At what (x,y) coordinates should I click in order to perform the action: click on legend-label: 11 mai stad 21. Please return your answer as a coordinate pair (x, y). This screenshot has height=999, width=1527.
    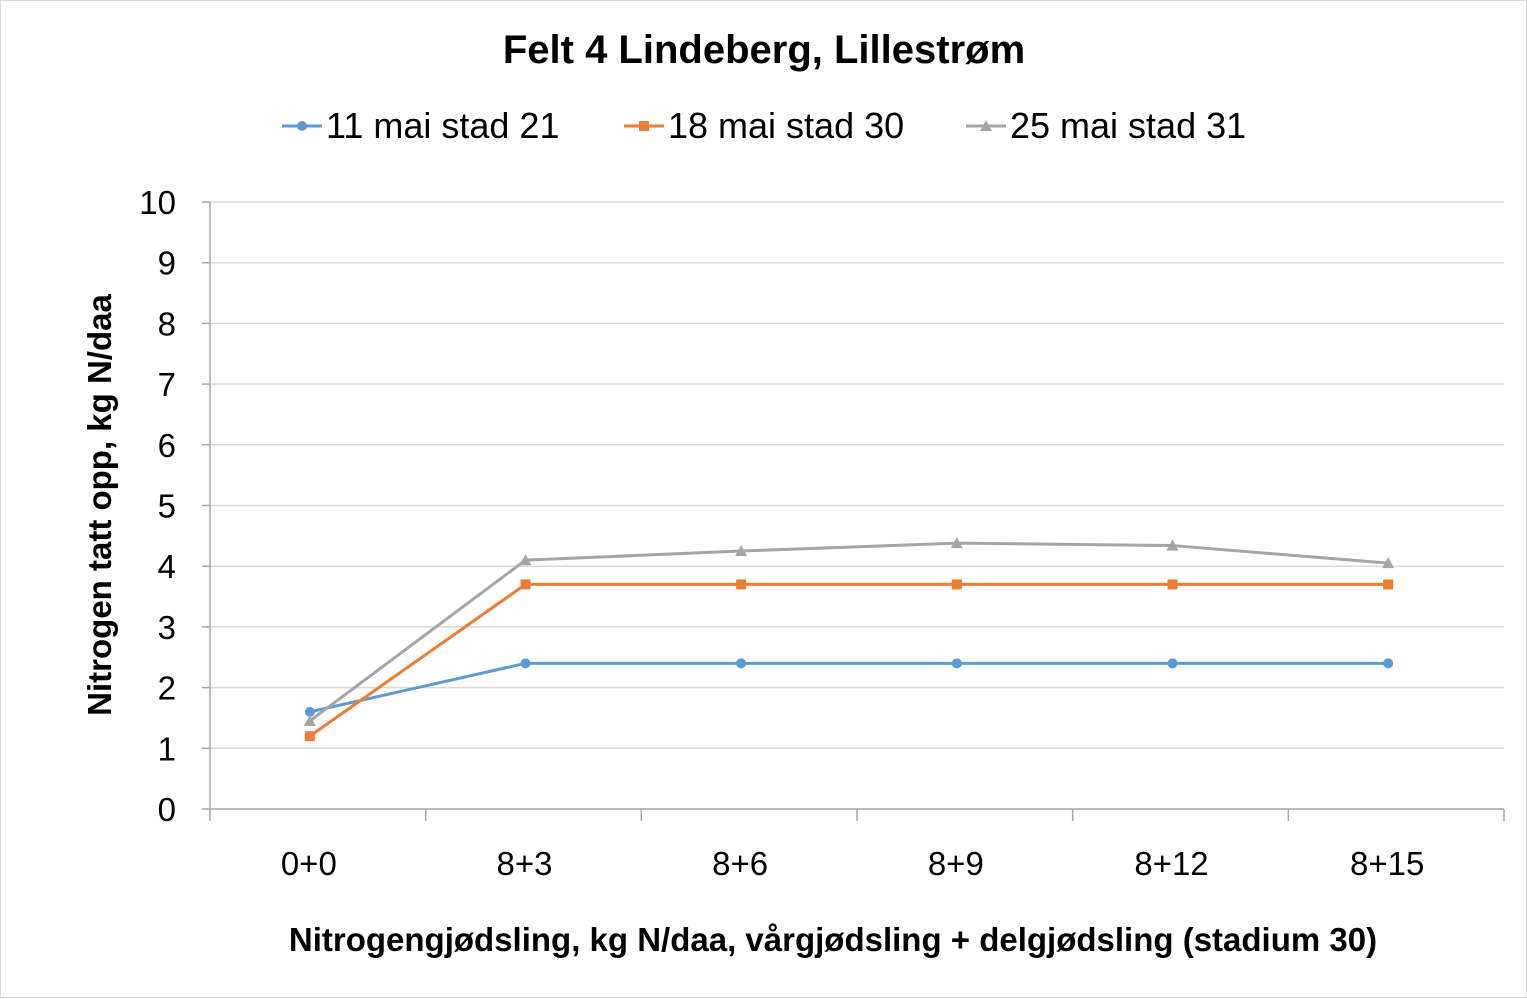
    Looking at the image, I should click on (442, 125).